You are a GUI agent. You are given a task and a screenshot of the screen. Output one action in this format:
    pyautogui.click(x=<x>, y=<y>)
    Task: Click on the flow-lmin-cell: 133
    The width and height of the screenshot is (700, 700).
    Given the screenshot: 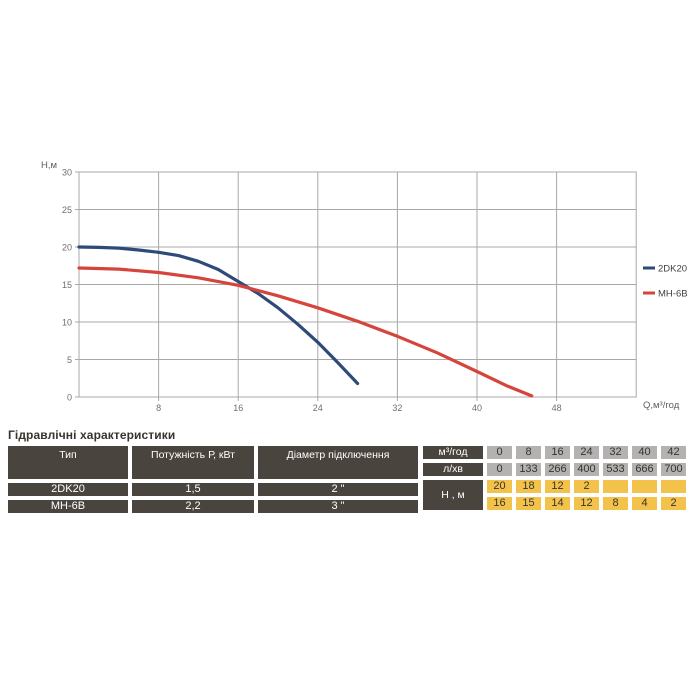 What is the action you would take?
    pyautogui.click(x=528, y=469)
    